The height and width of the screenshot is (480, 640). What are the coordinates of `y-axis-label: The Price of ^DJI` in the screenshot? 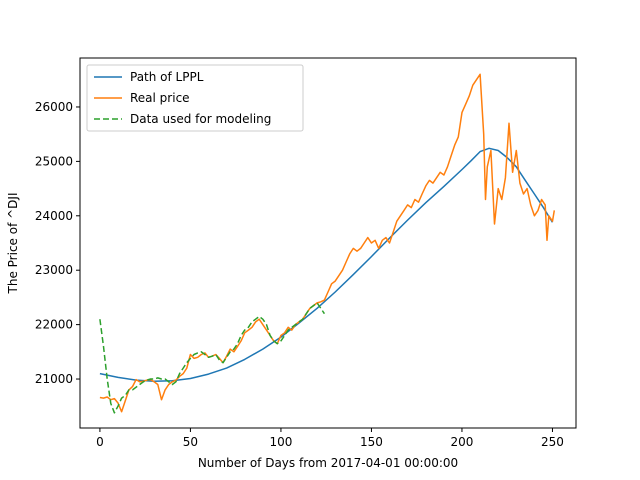 It's located at (13, 244).